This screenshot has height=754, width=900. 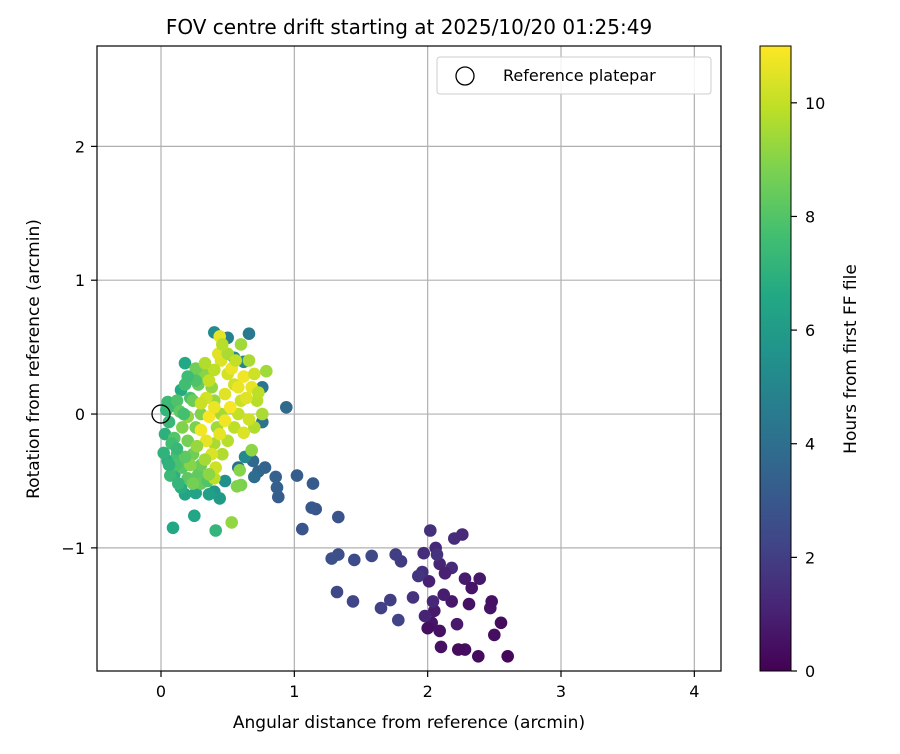 I want to click on y-axis-label: Rotation from reference (arcmin), so click(x=34, y=359).